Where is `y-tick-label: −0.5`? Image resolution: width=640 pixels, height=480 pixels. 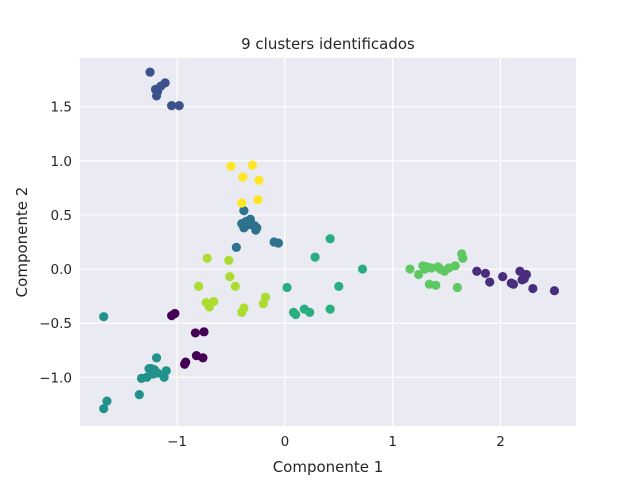
y-tick-label: −0.5 is located at coordinates (55, 324).